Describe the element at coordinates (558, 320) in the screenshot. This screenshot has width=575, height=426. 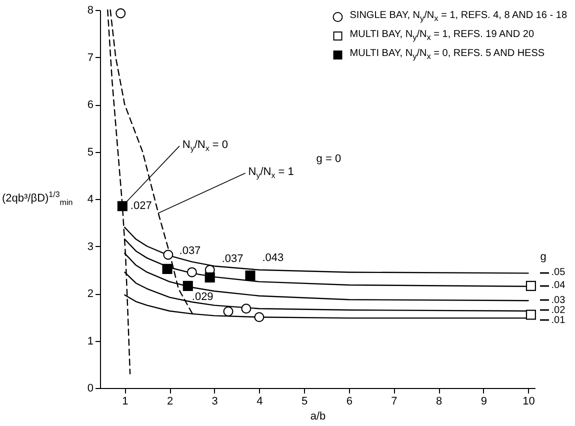
I see `legend-label: .01` at that location.